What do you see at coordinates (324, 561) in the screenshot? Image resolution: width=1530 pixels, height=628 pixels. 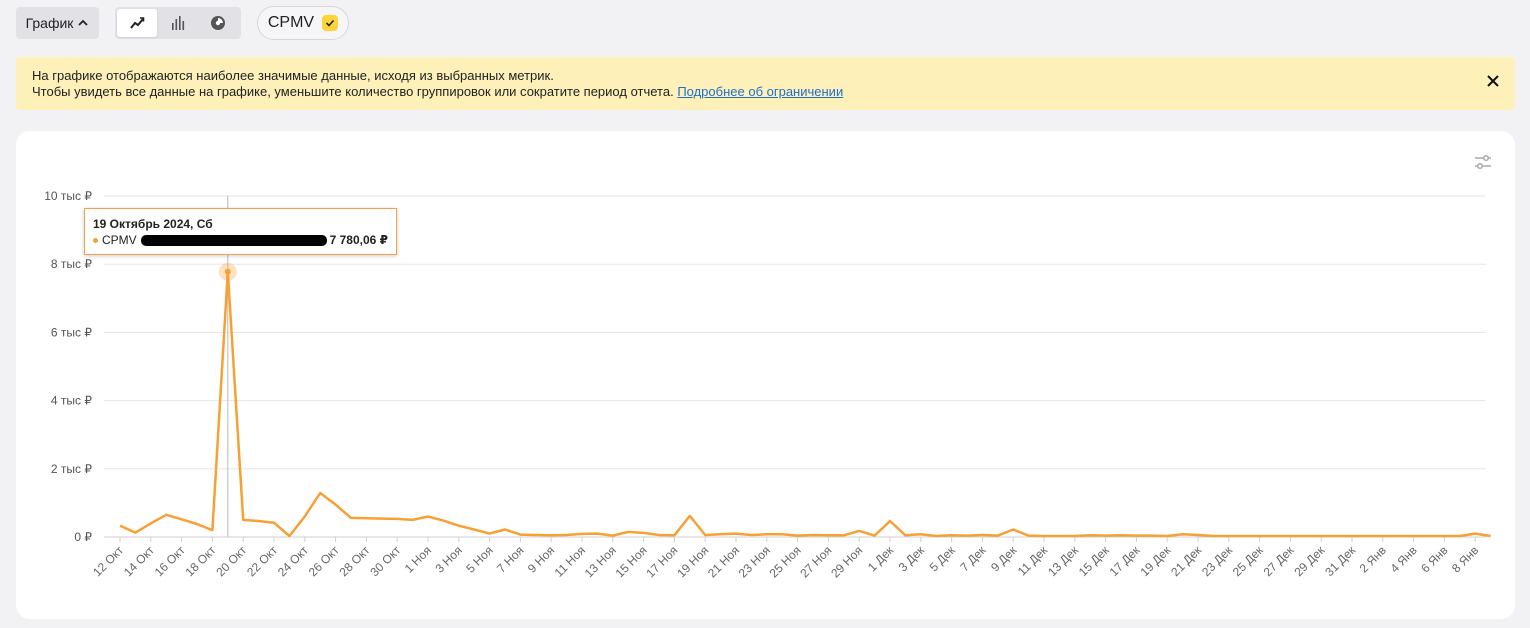 I see `x-tick-label: 26 Окт` at bounding box center [324, 561].